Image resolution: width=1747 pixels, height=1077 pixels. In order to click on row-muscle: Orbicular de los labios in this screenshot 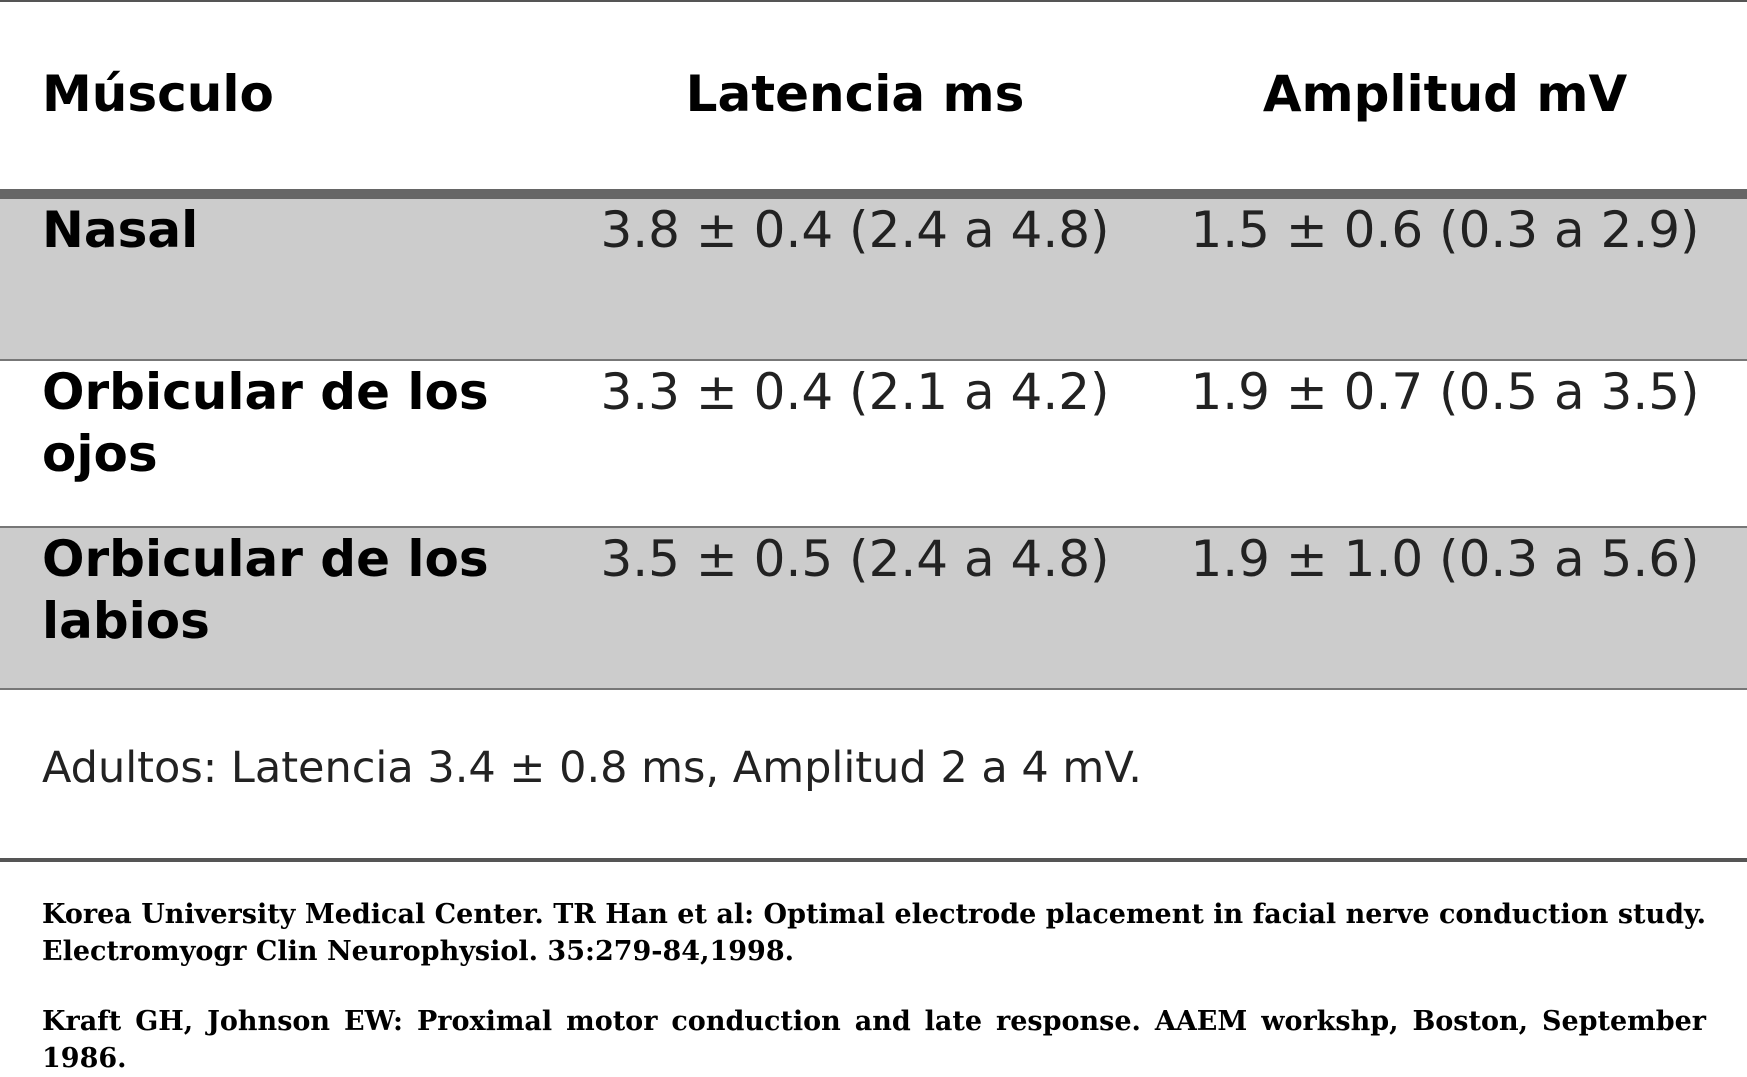, I will do `click(265, 590)`.